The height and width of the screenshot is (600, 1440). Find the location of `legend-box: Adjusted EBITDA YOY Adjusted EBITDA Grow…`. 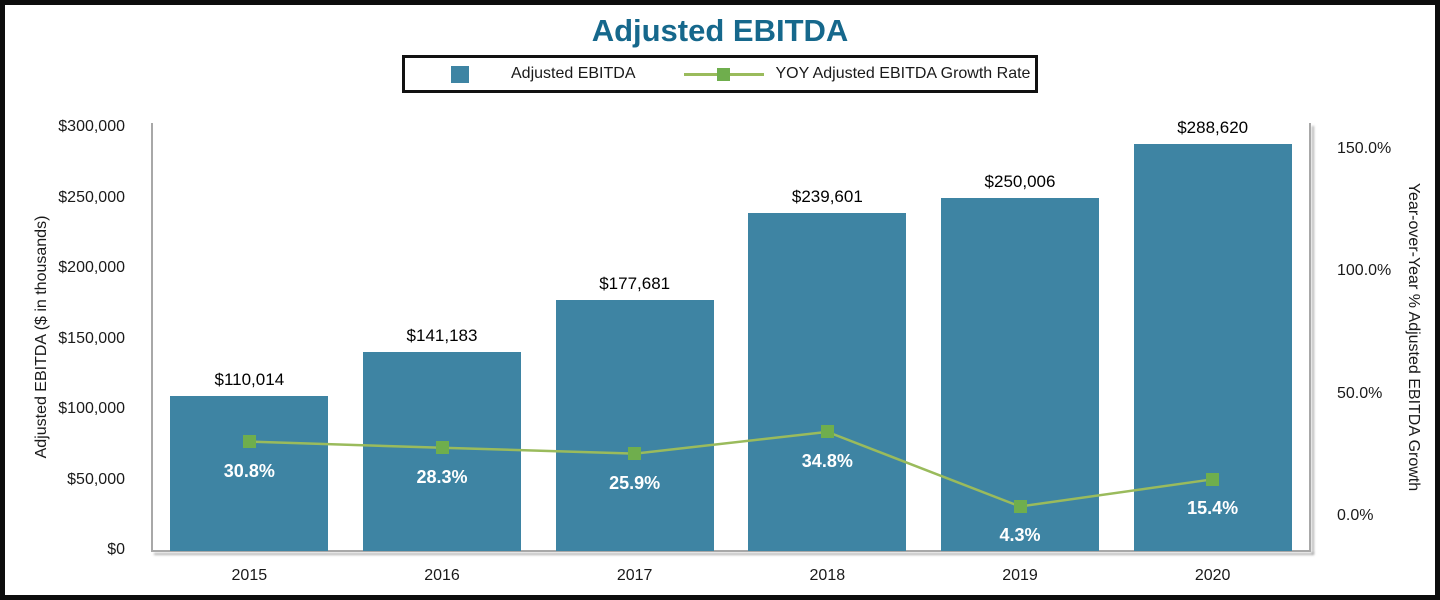

legend-box: Adjusted EBITDA YOY Adjusted EBITDA Grow… is located at coordinates (720, 74).